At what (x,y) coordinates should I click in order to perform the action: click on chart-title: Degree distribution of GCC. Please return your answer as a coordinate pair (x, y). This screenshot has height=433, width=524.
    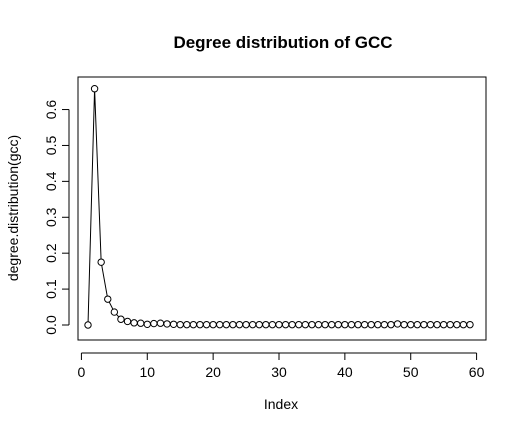
    Looking at the image, I should click on (282, 42).